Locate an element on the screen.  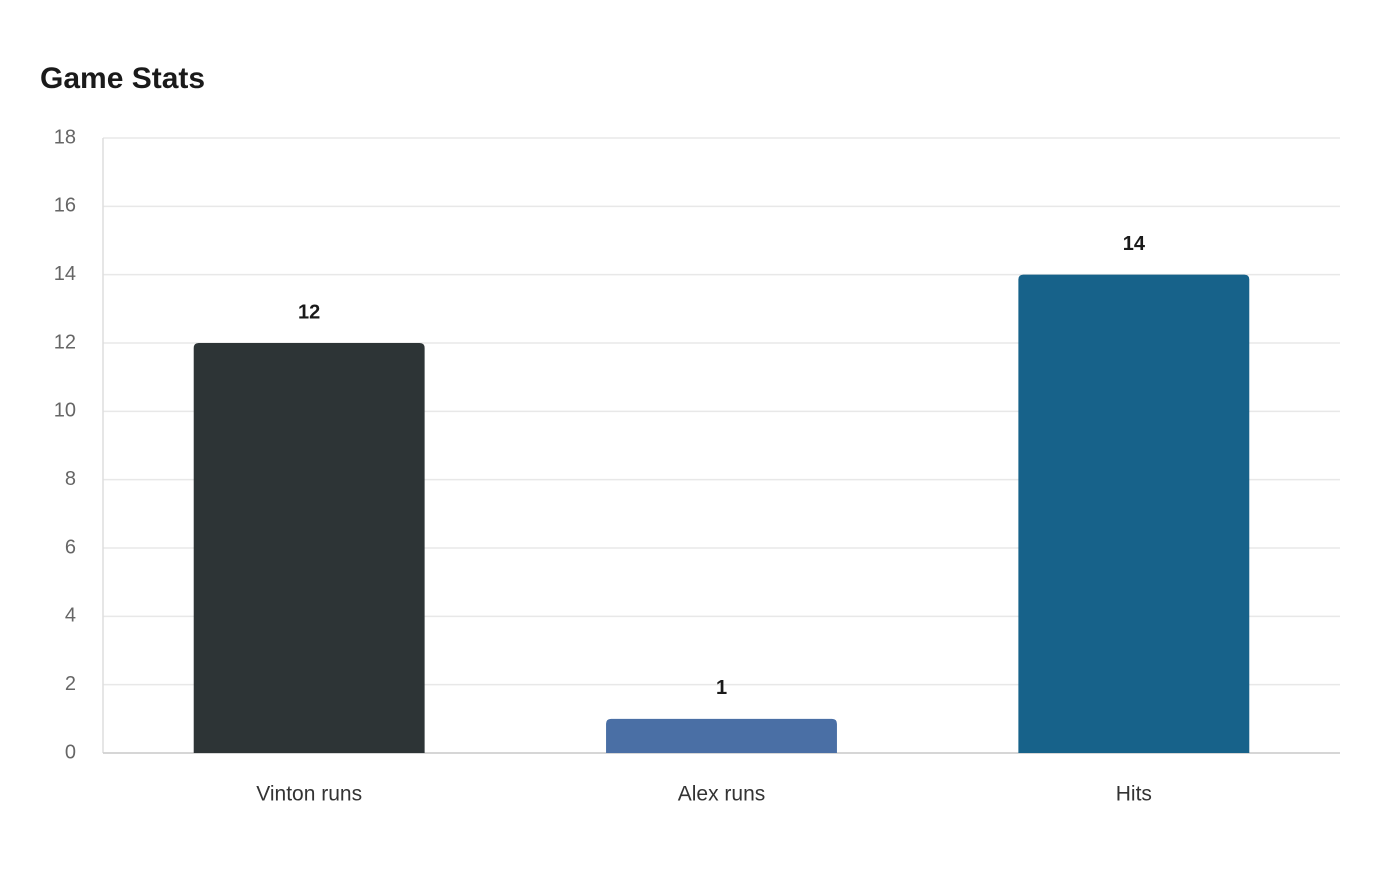
x-tick-label: Hits is located at coordinates (1134, 794).